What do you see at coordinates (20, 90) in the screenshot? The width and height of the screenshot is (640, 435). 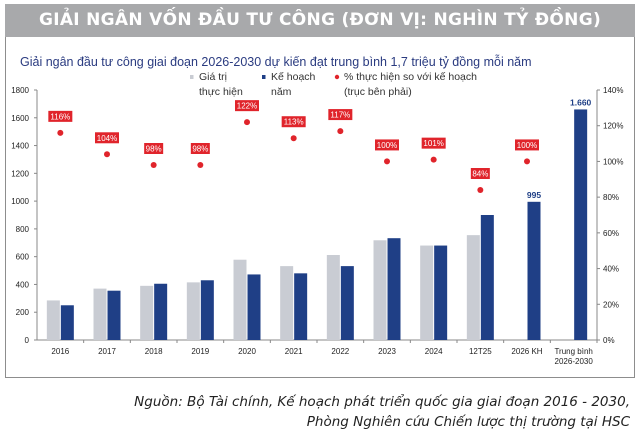 I see `y-tick-label: 1800` at bounding box center [20, 90].